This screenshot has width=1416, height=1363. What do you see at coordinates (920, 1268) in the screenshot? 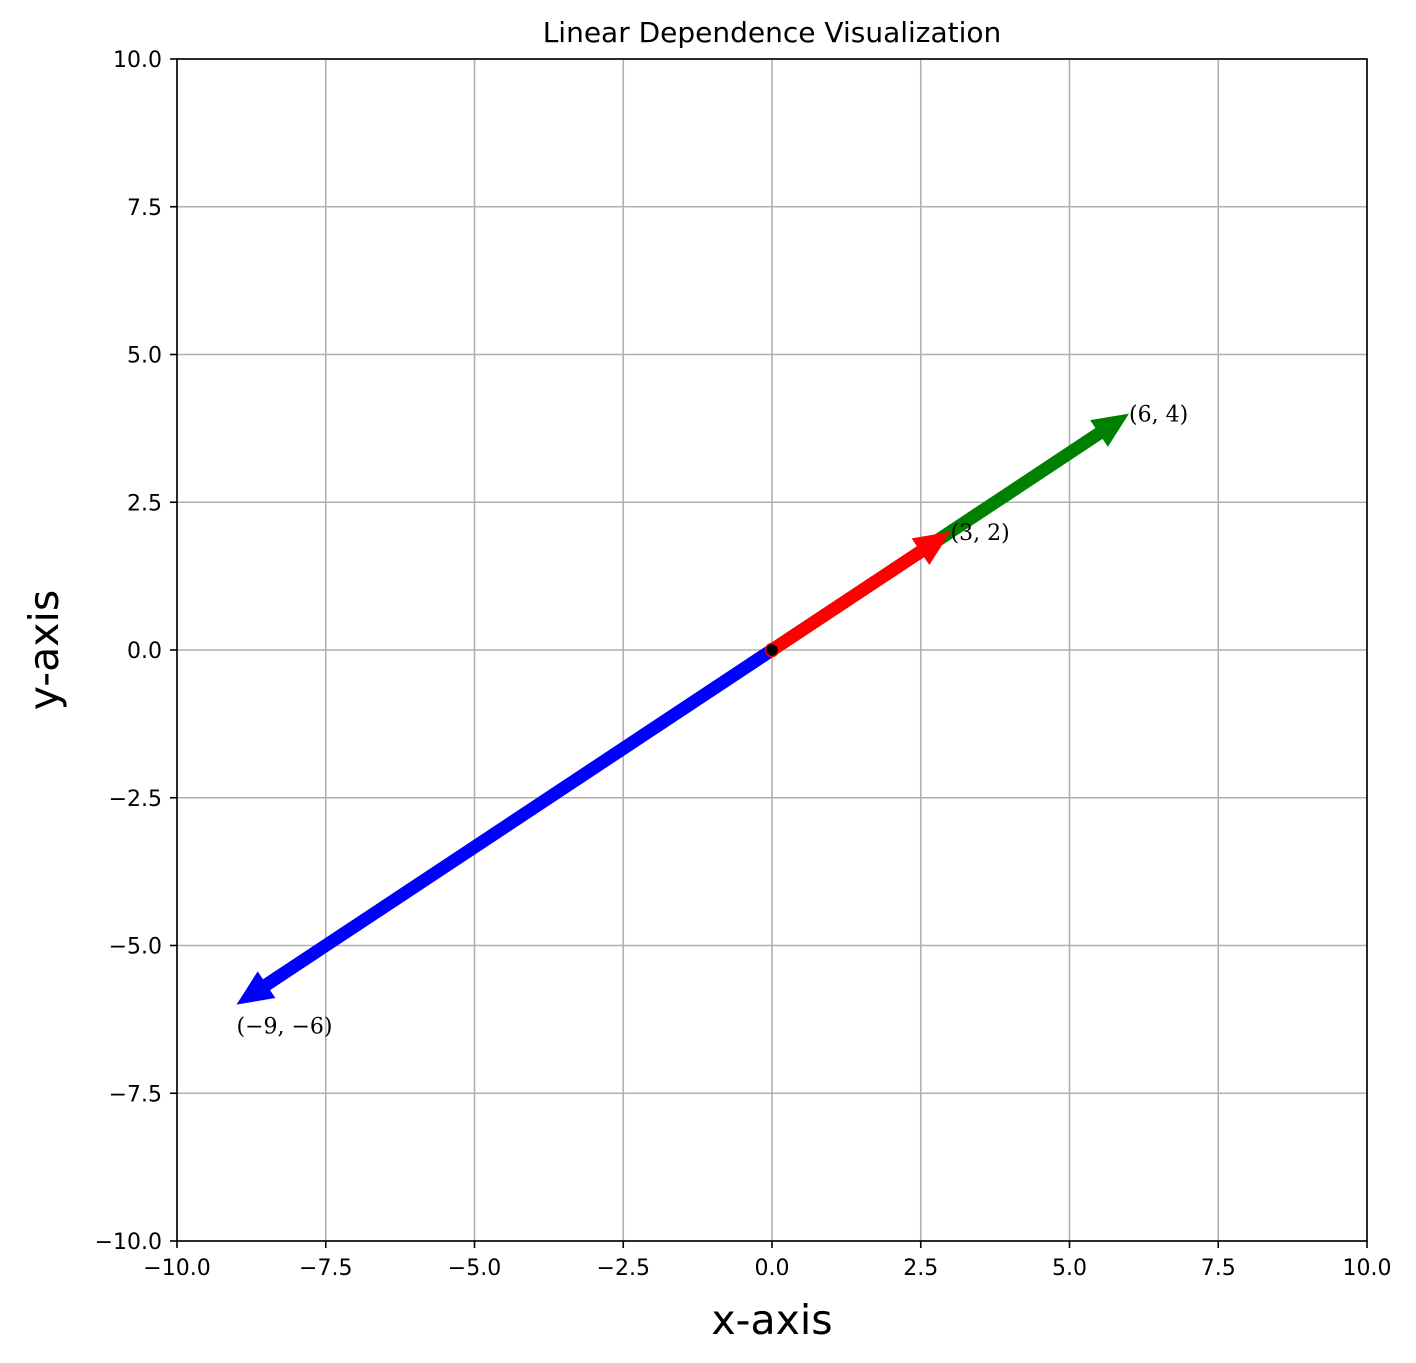
I see `x-tick-label: 2.5` at bounding box center [920, 1268].